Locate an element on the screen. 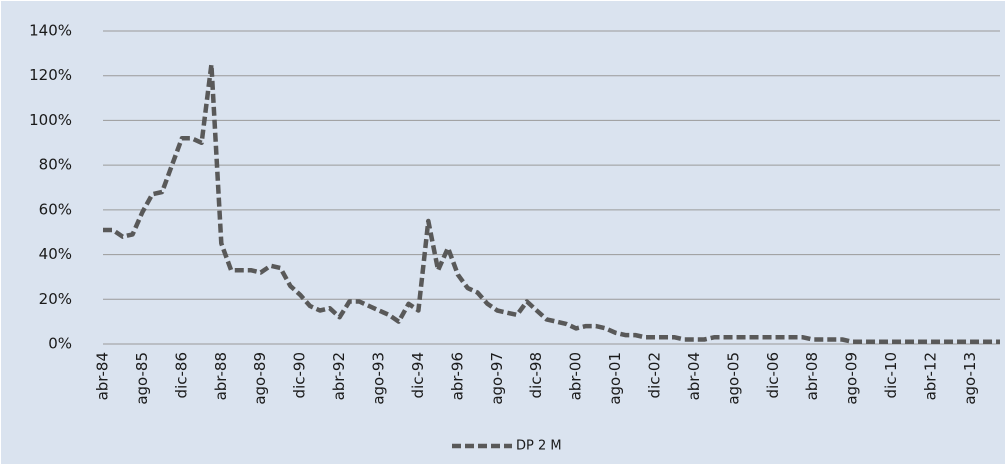 The height and width of the screenshot is (469, 1006). x-tick-label: dic-90 is located at coordinates (300, 375).